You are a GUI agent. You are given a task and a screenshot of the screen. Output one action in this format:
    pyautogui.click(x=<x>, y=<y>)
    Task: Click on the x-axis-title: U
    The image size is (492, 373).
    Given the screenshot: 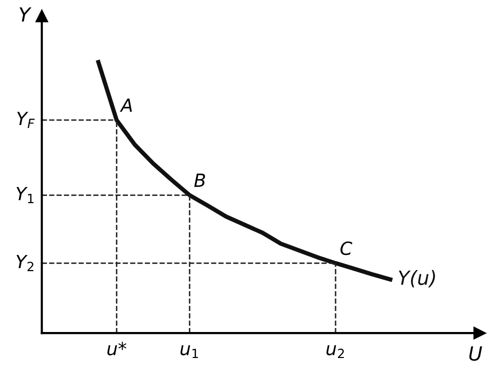 What is the action you would take?
    pyautogui.click(x=475, y=353)
    